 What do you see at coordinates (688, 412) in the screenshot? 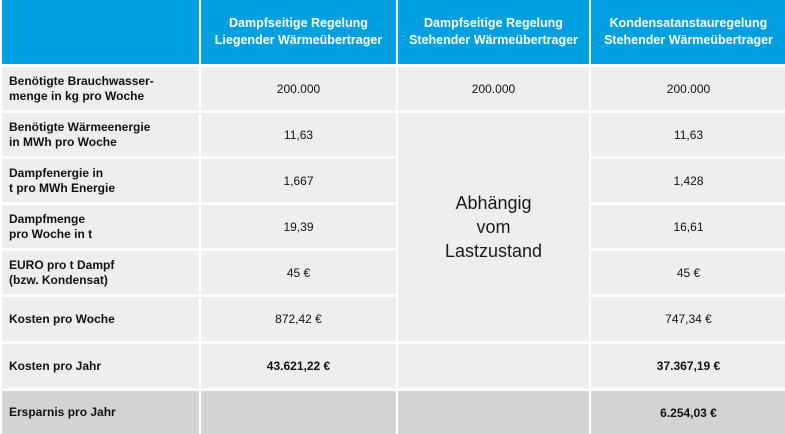
I see `savings-value: 6.254,03 €` at bounding box center [688, 412].